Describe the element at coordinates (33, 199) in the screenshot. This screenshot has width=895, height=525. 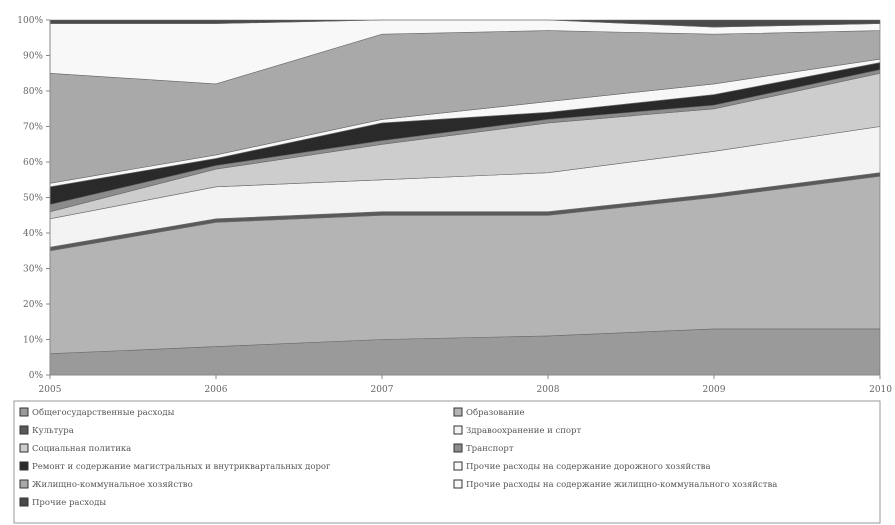
I see `y-tick-label: 50%` at that location.